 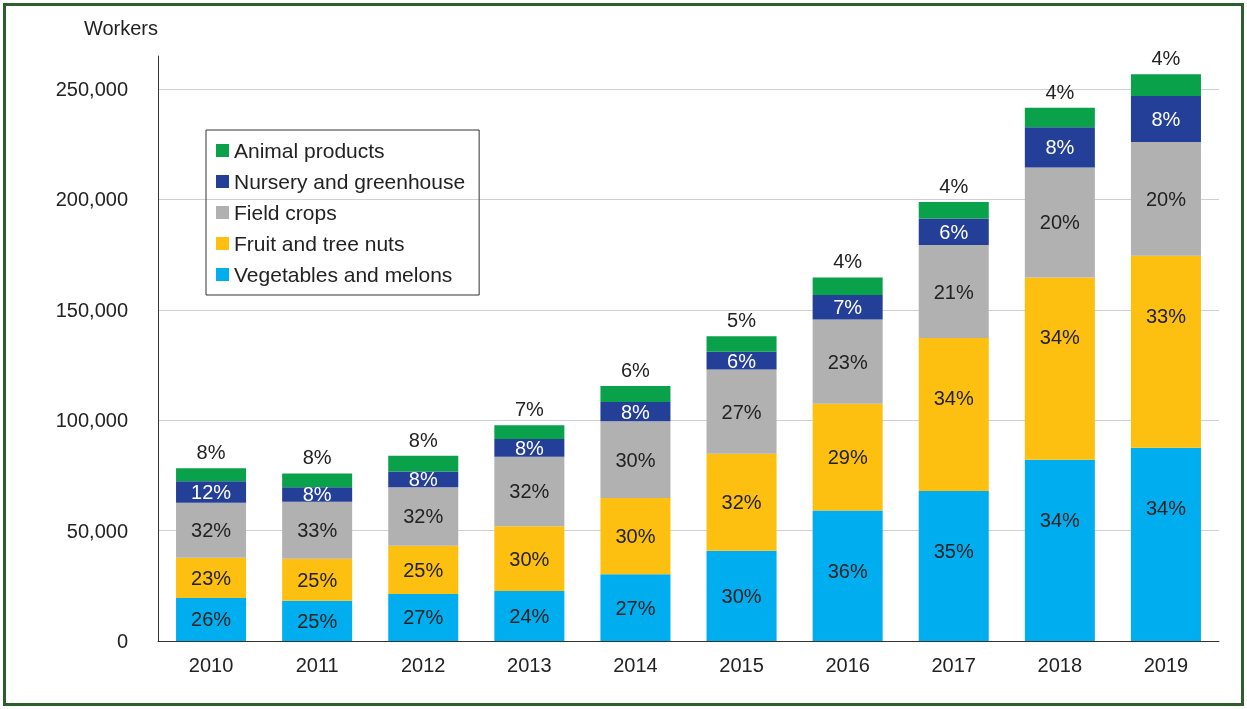 I want to click on annotation: 35%, so click(x=953, y=551).